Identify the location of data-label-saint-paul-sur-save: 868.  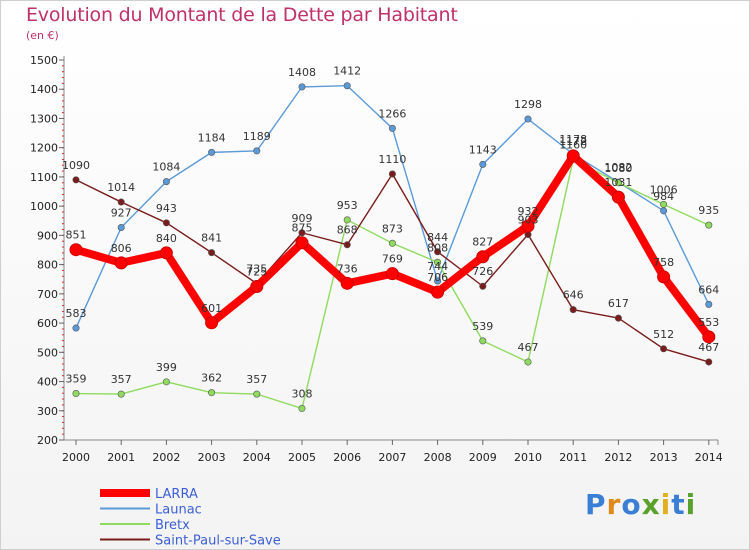
(347, 230).